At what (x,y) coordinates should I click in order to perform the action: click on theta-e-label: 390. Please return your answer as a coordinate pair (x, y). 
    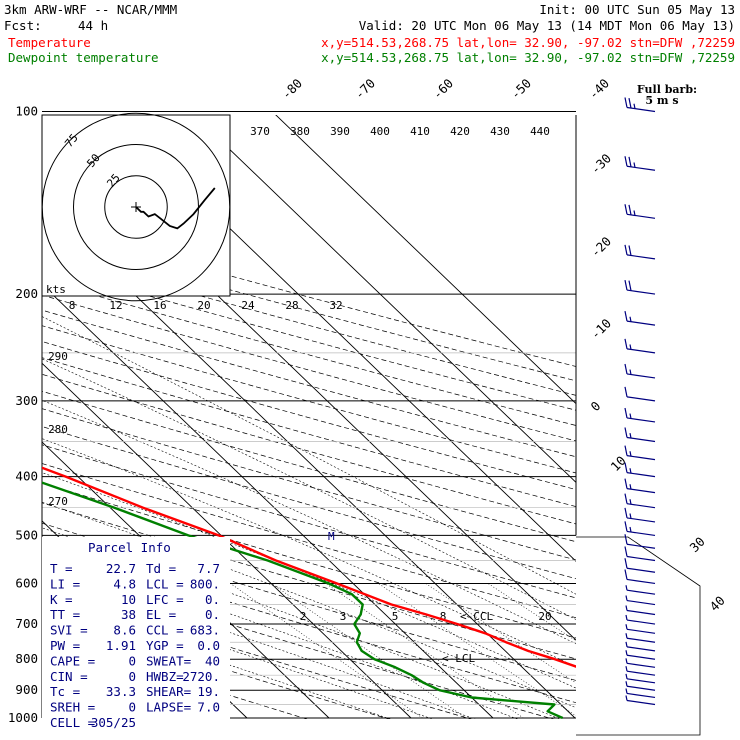
    Looking at the image, I should click on (340, 131).